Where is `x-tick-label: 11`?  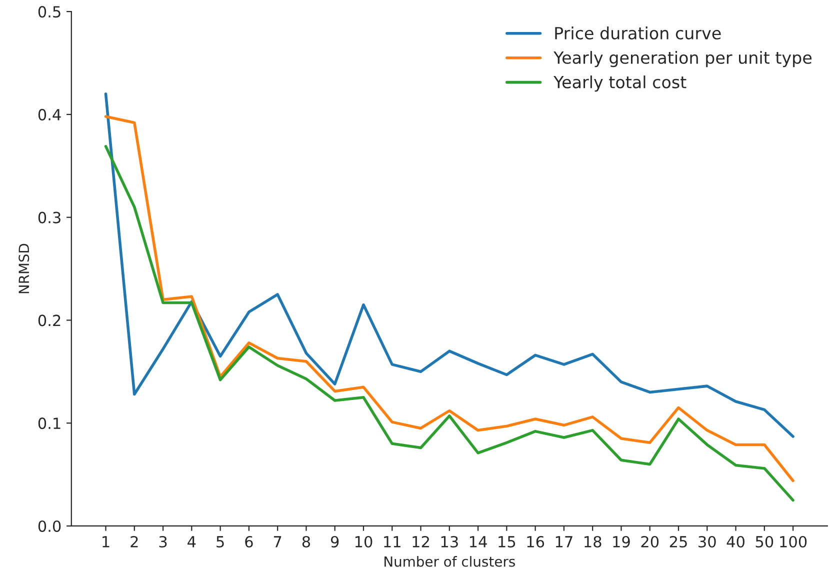
x-tick-label: 11 is located at coordinates (392, 542).